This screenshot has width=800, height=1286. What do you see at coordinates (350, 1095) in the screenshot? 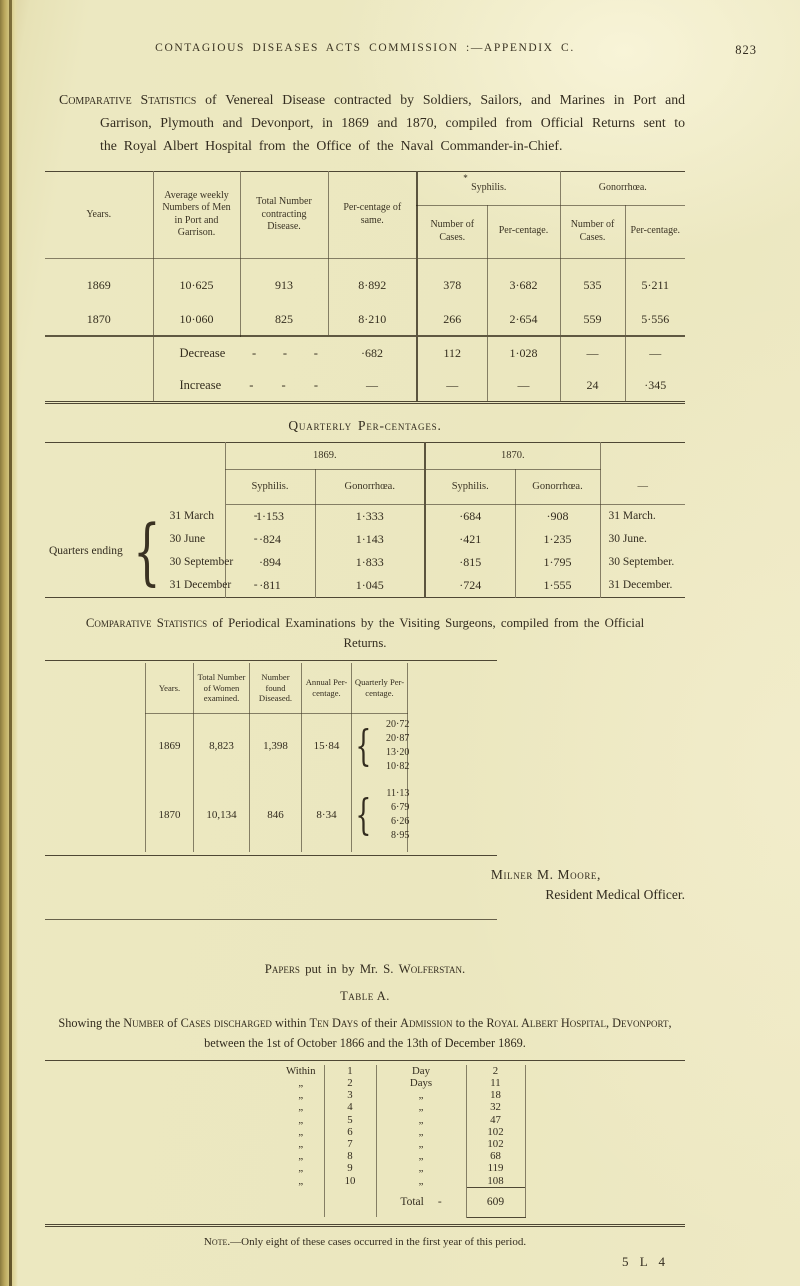
I see `cell: 3` at bounding box center [350, 1095].